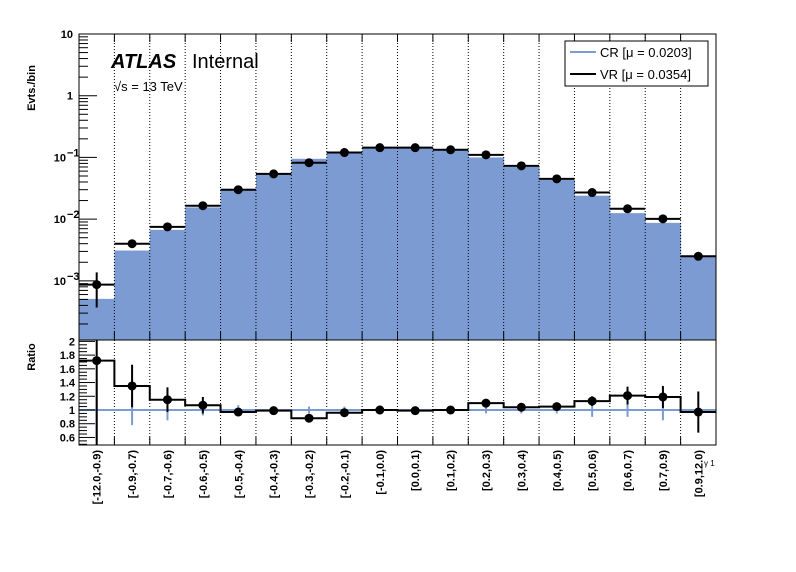 Image resolution: width=796 pixels, height=572 pixels. What do you see at coordinates (522, 470) in the screenshot?
I see `x-tick-label: [0.3,0.4)` at bounding box center [522, 470].